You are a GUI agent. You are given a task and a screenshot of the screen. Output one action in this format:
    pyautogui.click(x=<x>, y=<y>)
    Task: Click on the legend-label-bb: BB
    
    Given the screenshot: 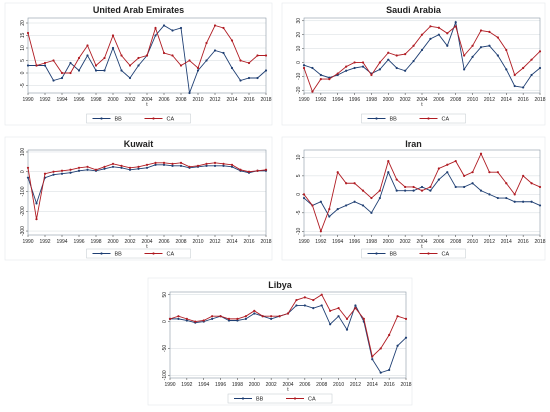 What is the action you would take?
    pyautogui.click(x=394, y=120)
    